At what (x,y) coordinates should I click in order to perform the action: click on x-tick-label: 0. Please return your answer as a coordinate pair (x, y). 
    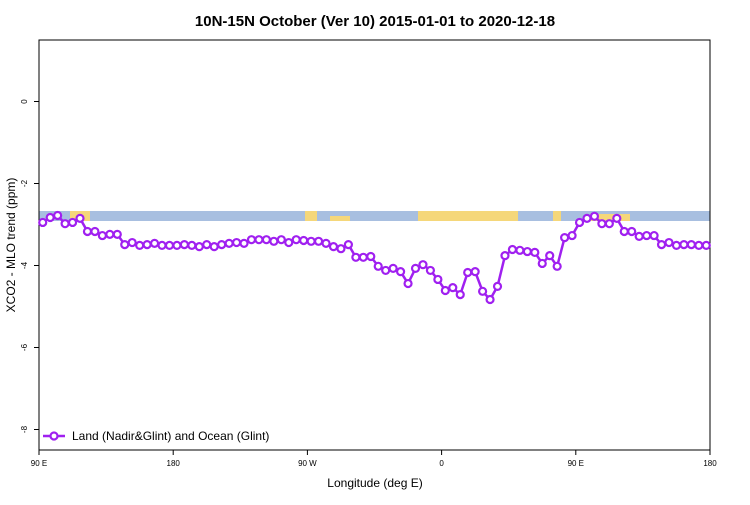
    Looking at the image, I should click on (441, 463).